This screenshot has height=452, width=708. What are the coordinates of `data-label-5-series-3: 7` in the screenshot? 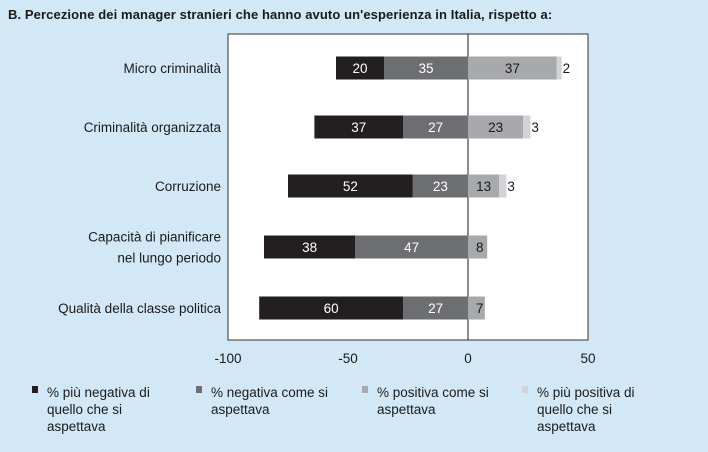 It's located at (480, 308).